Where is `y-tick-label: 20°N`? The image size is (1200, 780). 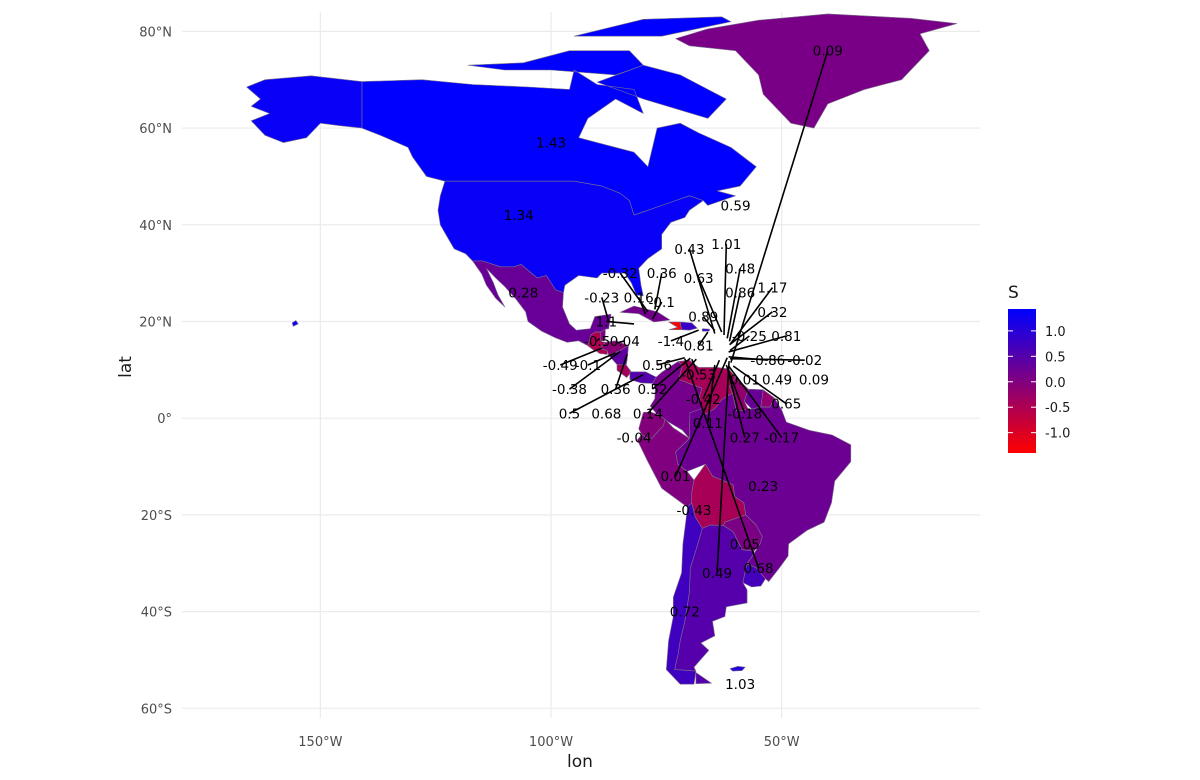
y-tick-label: 20°N is located at coordinates (155, 322).